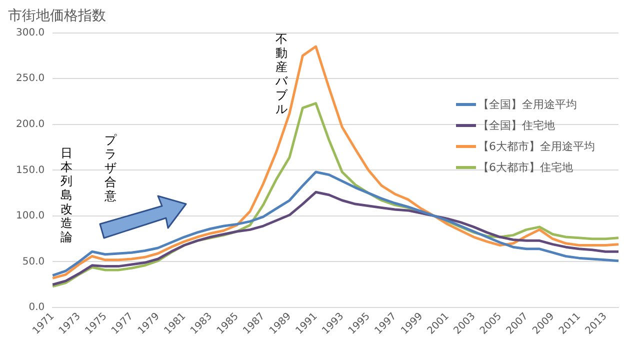  What do you see at coordinates (30, 78) in the screenshot?
I see `y-tick-label: 250.0` at bounding box center [30, 78].